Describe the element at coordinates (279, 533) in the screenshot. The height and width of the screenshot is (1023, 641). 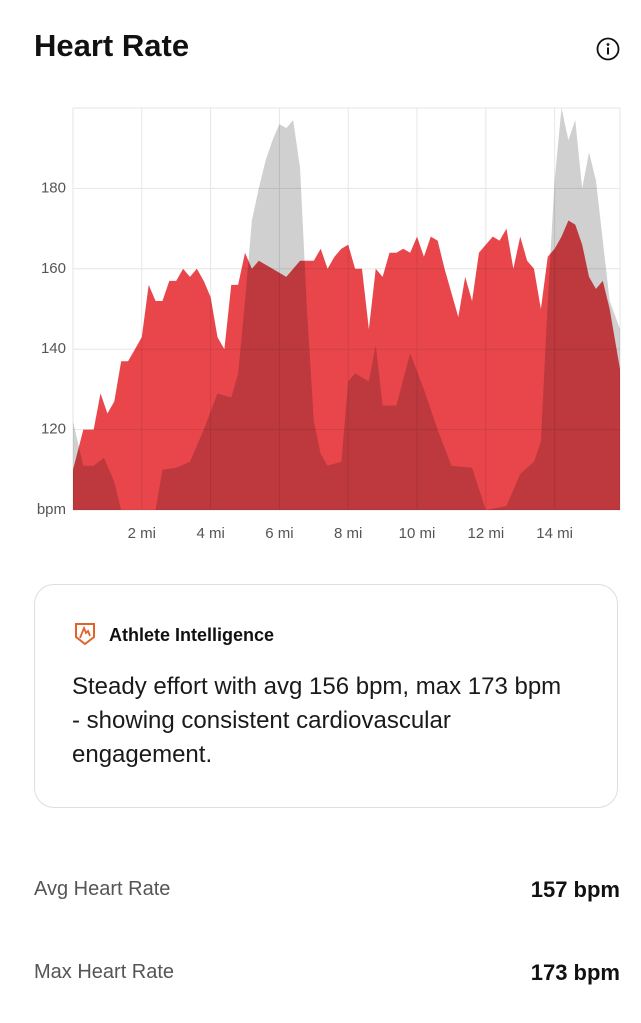
I see `x-tick-label: 6 mi` at that location.